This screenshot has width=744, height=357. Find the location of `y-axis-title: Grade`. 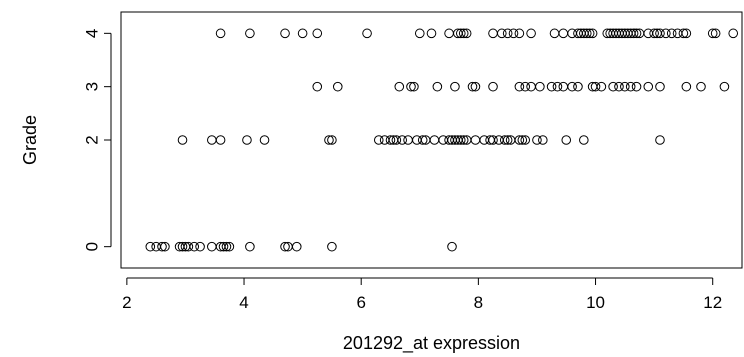

y-axis-title: Grade is located at coordinates (30, 140).